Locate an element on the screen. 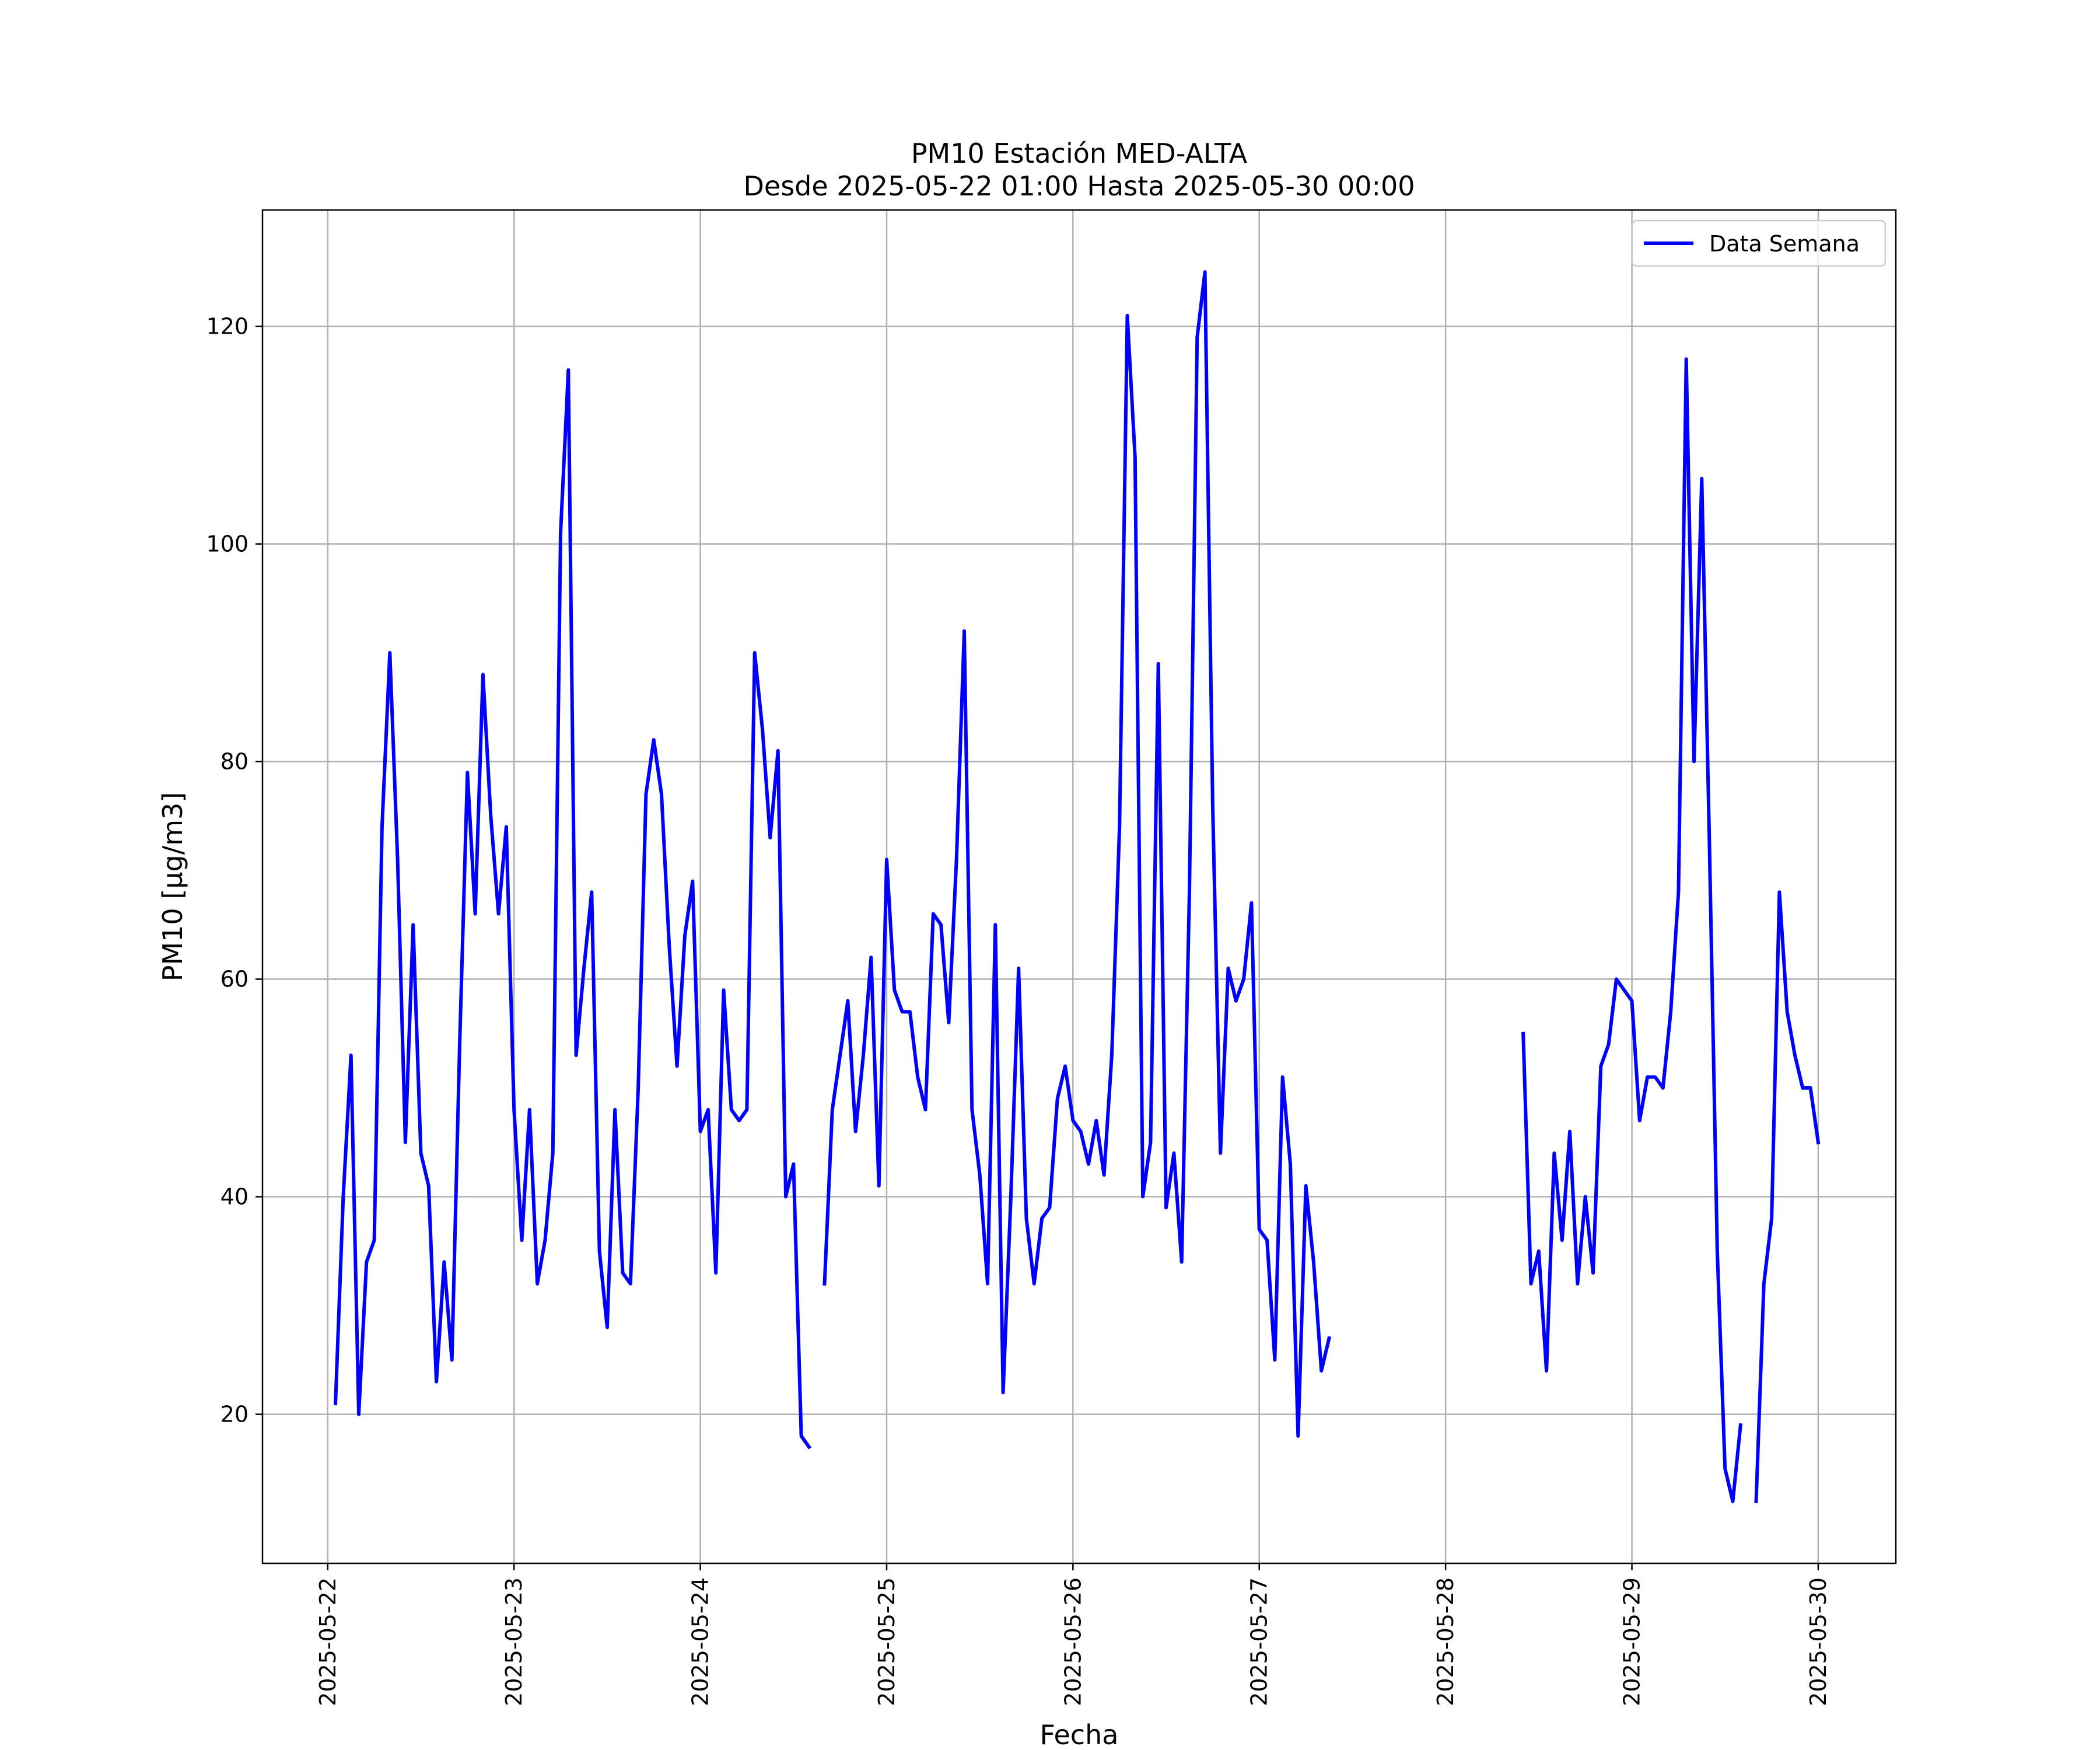  x-tick-label: 2025-05-27 is located at coordinates (1259, 1641).